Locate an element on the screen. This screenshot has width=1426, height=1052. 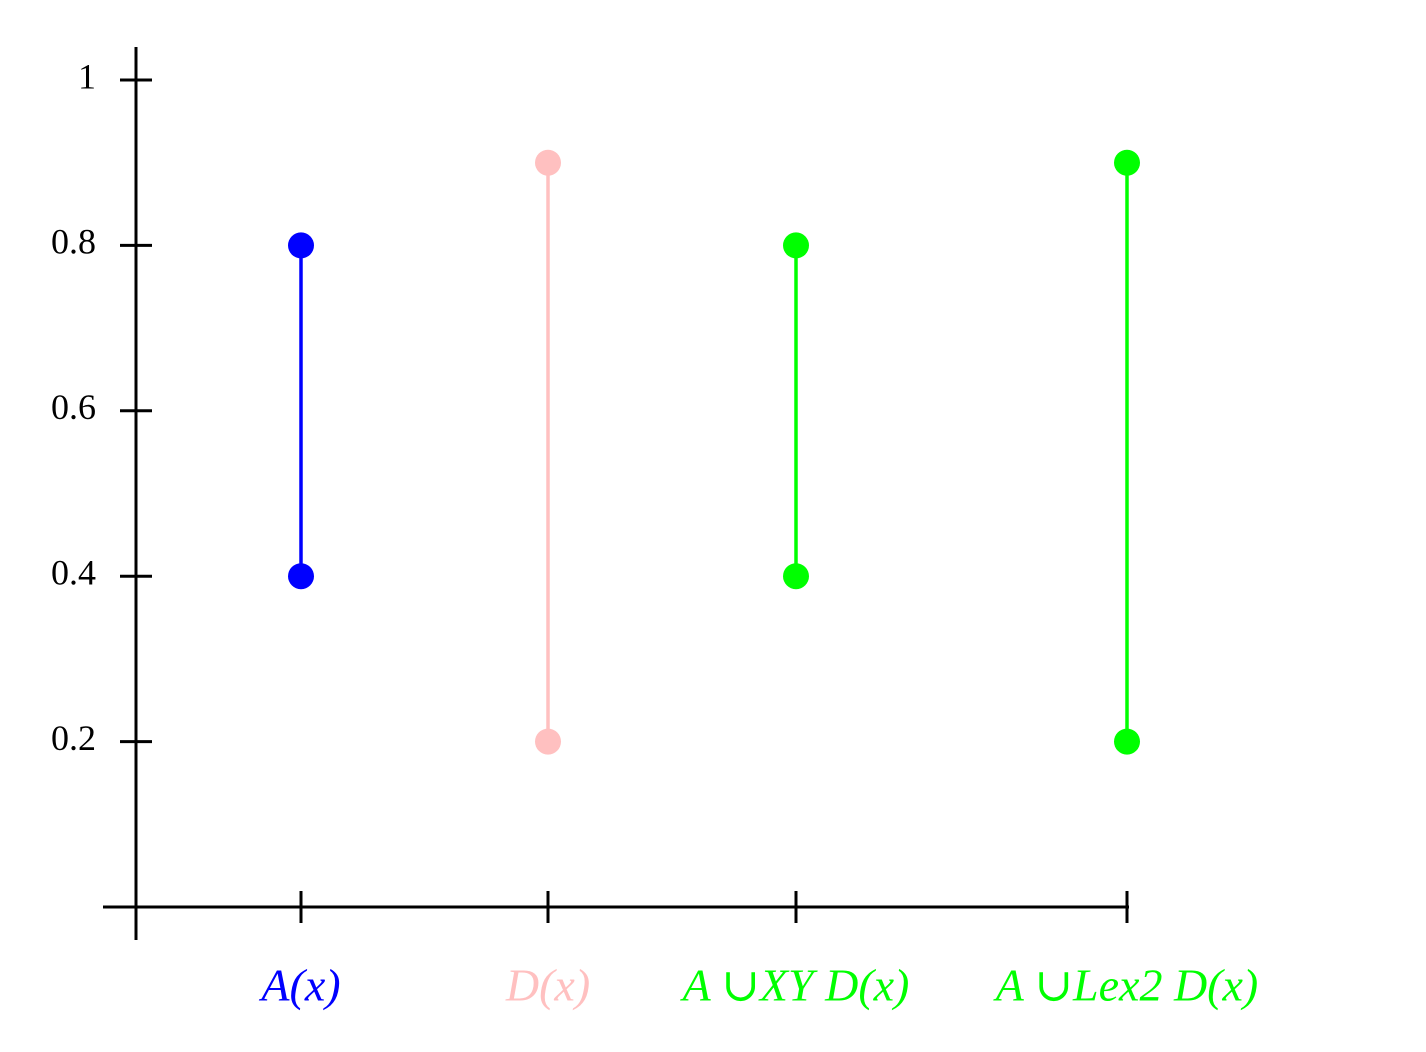
y-tick-label: 1 is located at coordinates (87, 76).